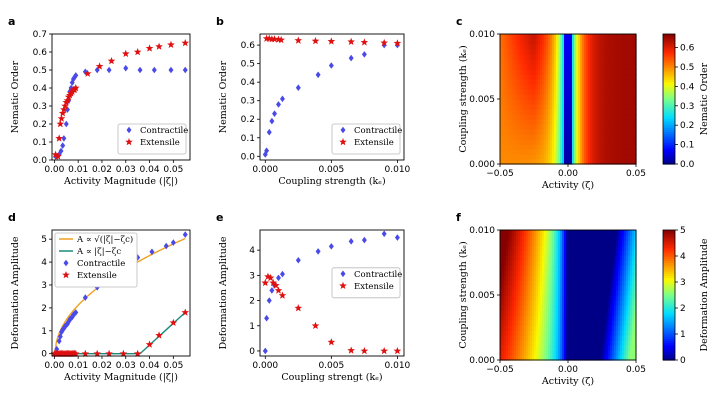 The height and width of the screenshot is (404, 714). Describe the element at coordinates (298, 260) in the screenshot. I see `data-point-contractile` at that location.